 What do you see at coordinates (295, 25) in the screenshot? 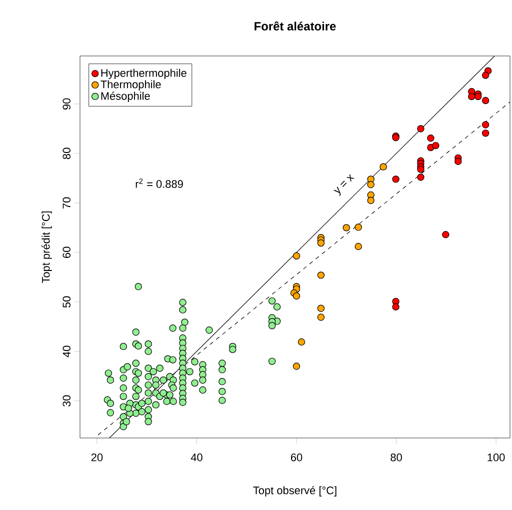
I see `chart-title: Forêt aléatoire` at bounding box center [295, 25].